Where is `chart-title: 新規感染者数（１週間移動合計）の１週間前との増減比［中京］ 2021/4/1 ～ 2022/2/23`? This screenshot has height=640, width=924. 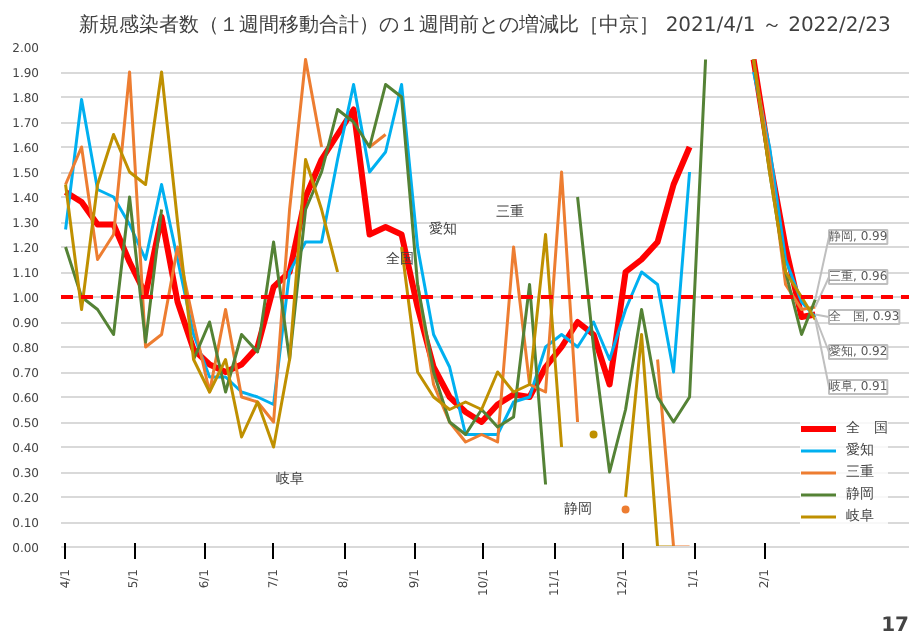 chart-title: 新規感染者数（１週間移動合計）の１週間前との増減比［中京］ 2021/4/1 ～ 2022/2/23 is located at coordinates (485, 25).